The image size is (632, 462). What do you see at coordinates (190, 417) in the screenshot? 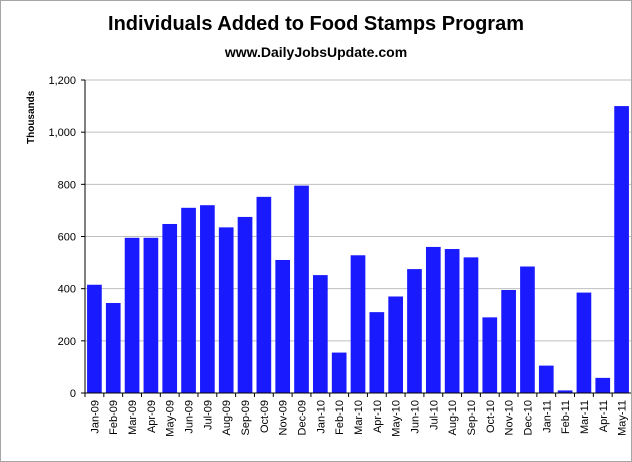
I see `x-tick-label: Jun-09` at bounding box center [190, 417].